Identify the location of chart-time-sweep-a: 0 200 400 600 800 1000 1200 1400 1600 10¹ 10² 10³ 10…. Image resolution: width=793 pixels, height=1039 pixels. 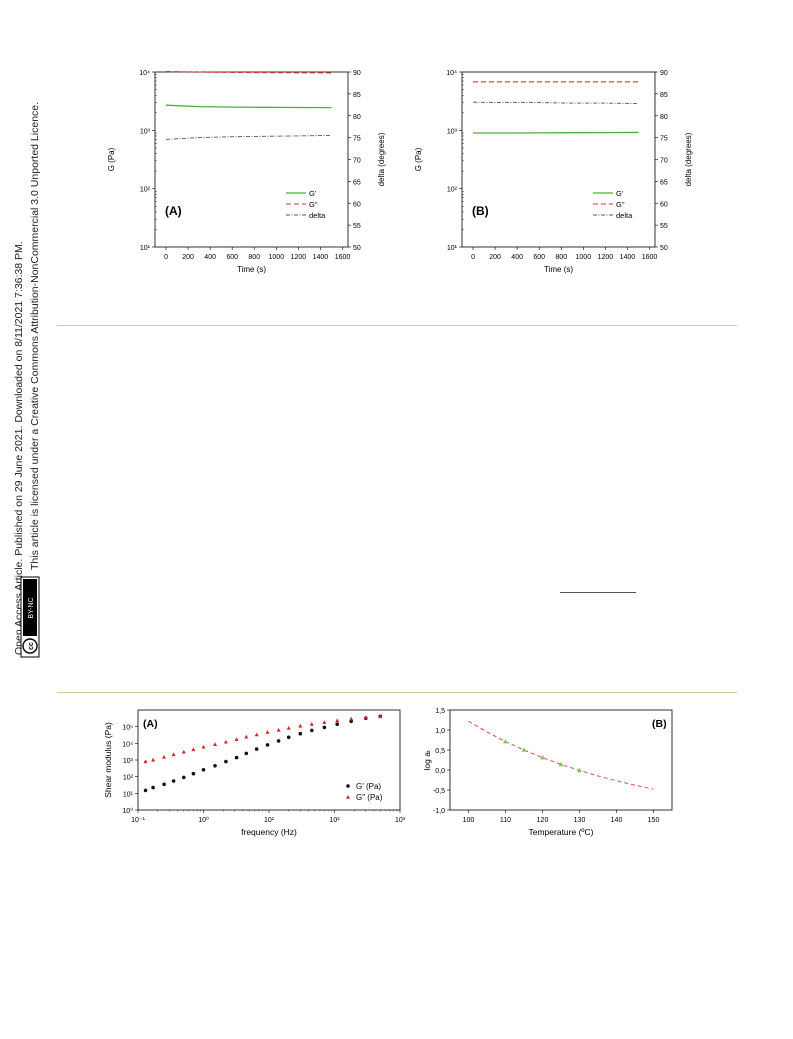
(246, 172).